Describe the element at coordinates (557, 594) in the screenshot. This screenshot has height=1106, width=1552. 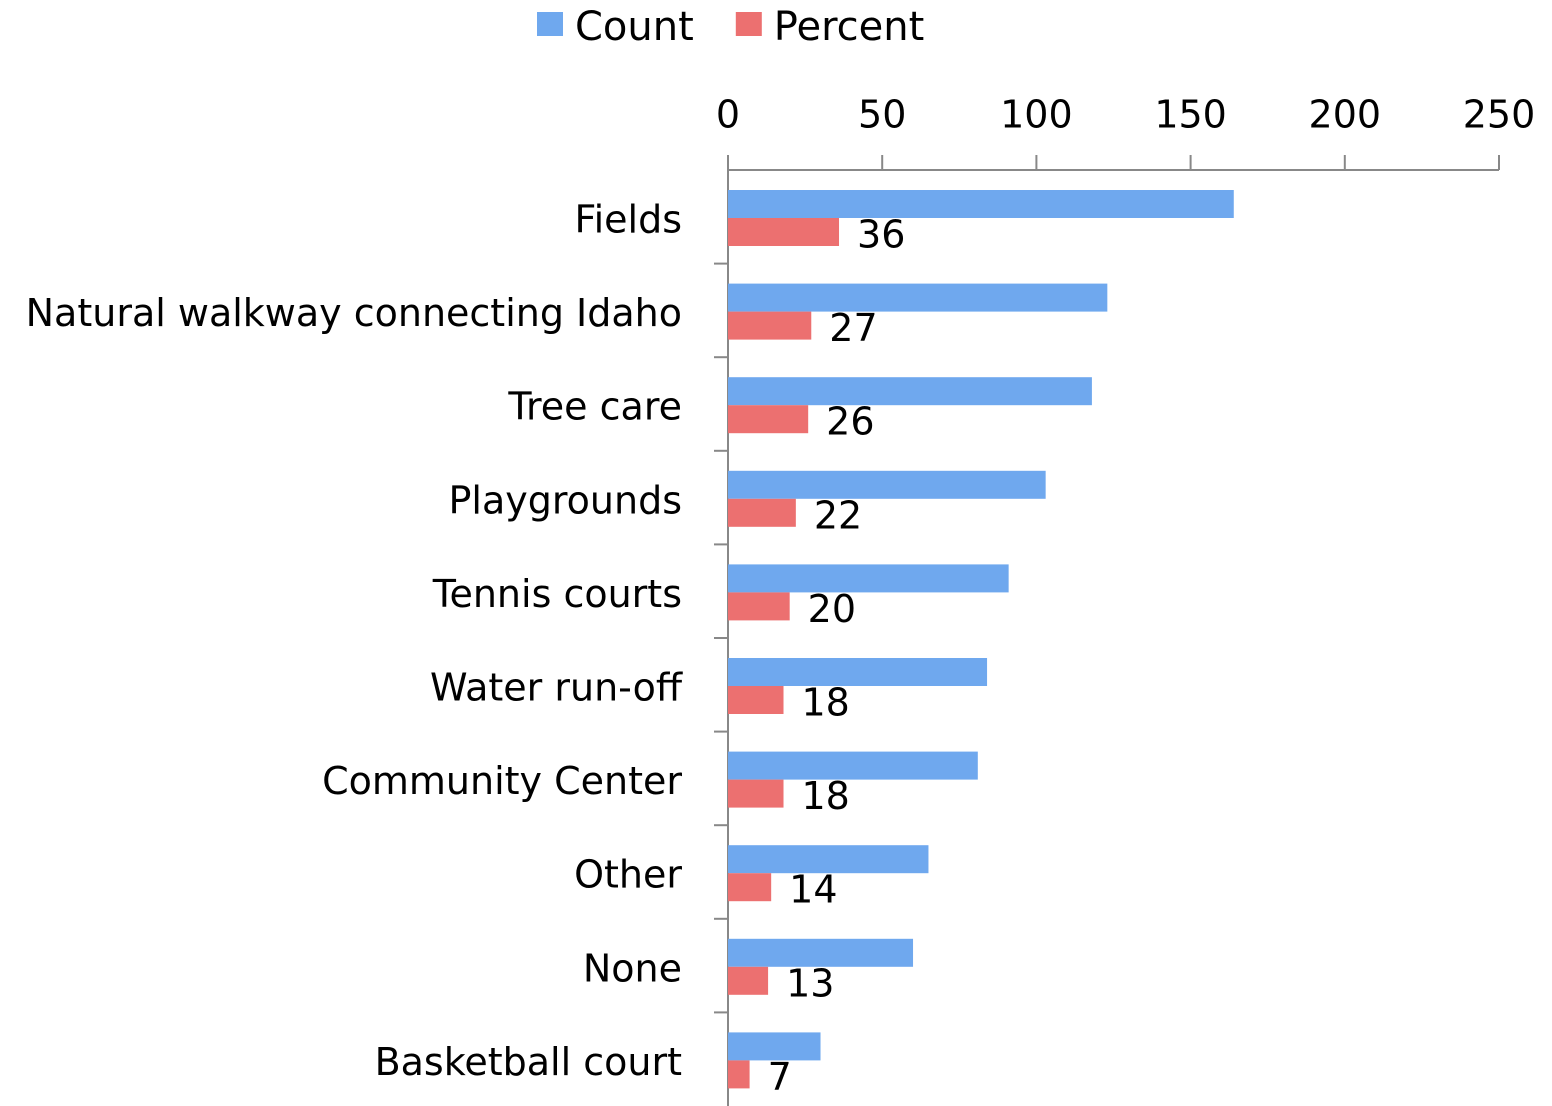
I see `y-tick-label: Tennis courts` at that location.